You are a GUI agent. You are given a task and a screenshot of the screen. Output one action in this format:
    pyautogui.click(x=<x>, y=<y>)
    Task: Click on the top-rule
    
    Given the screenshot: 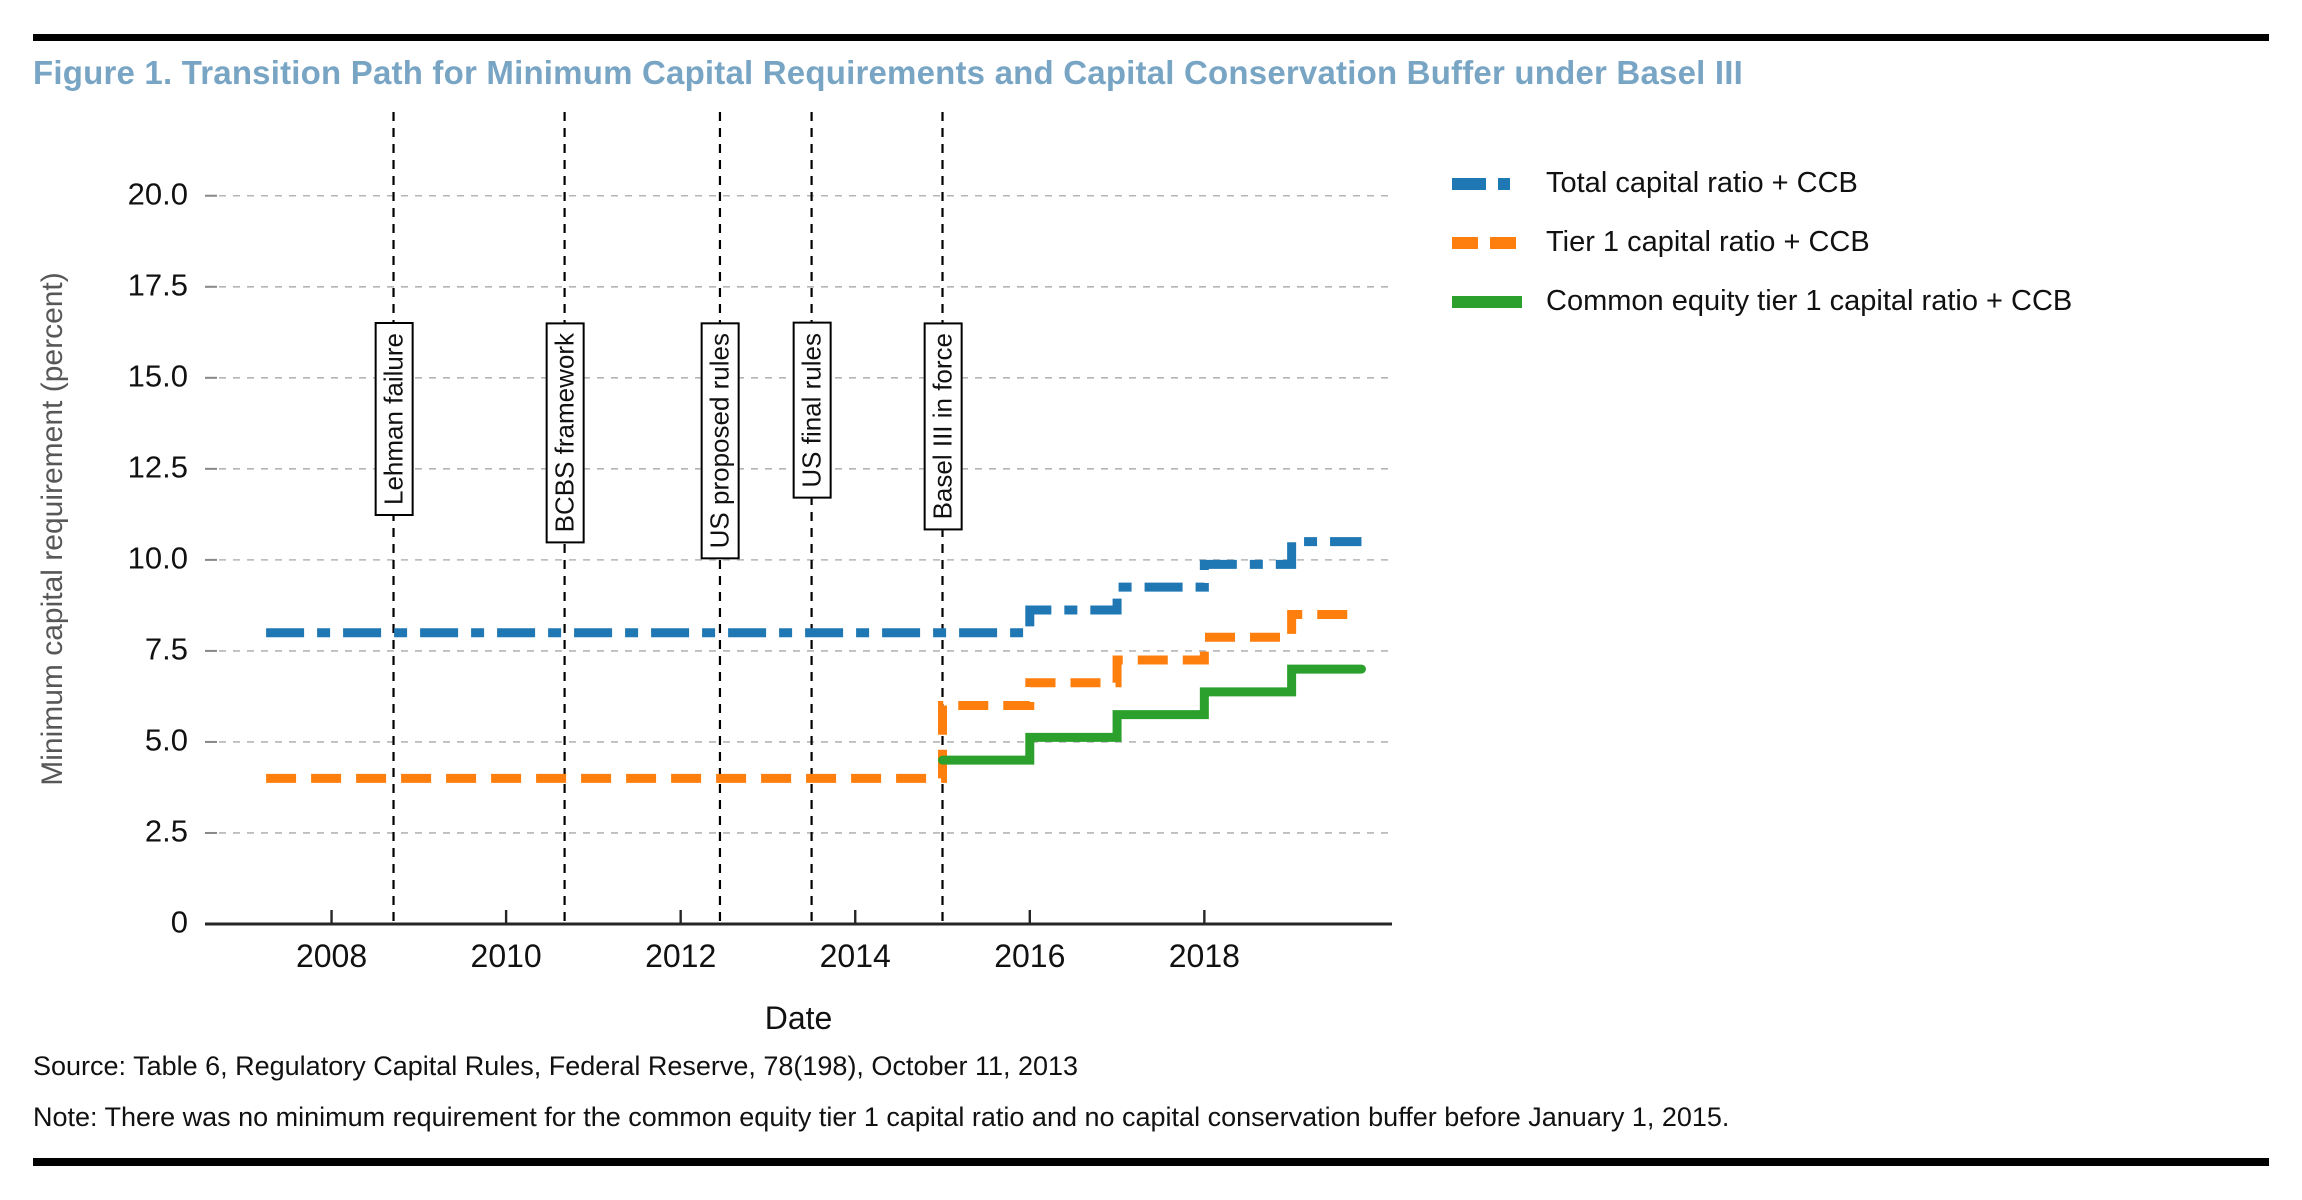 What is the action you would take?
    pyautogui.click(x=1151, y=37)
    